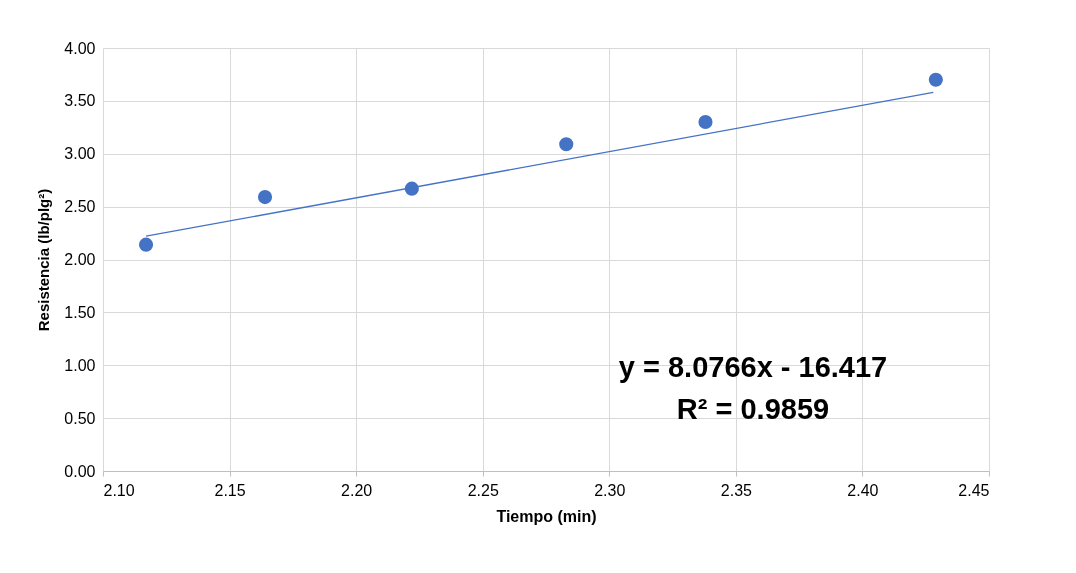 This screenshot has width=1076, height=573. I want to click on x-tick-label: 2.35, so click(736, 490).